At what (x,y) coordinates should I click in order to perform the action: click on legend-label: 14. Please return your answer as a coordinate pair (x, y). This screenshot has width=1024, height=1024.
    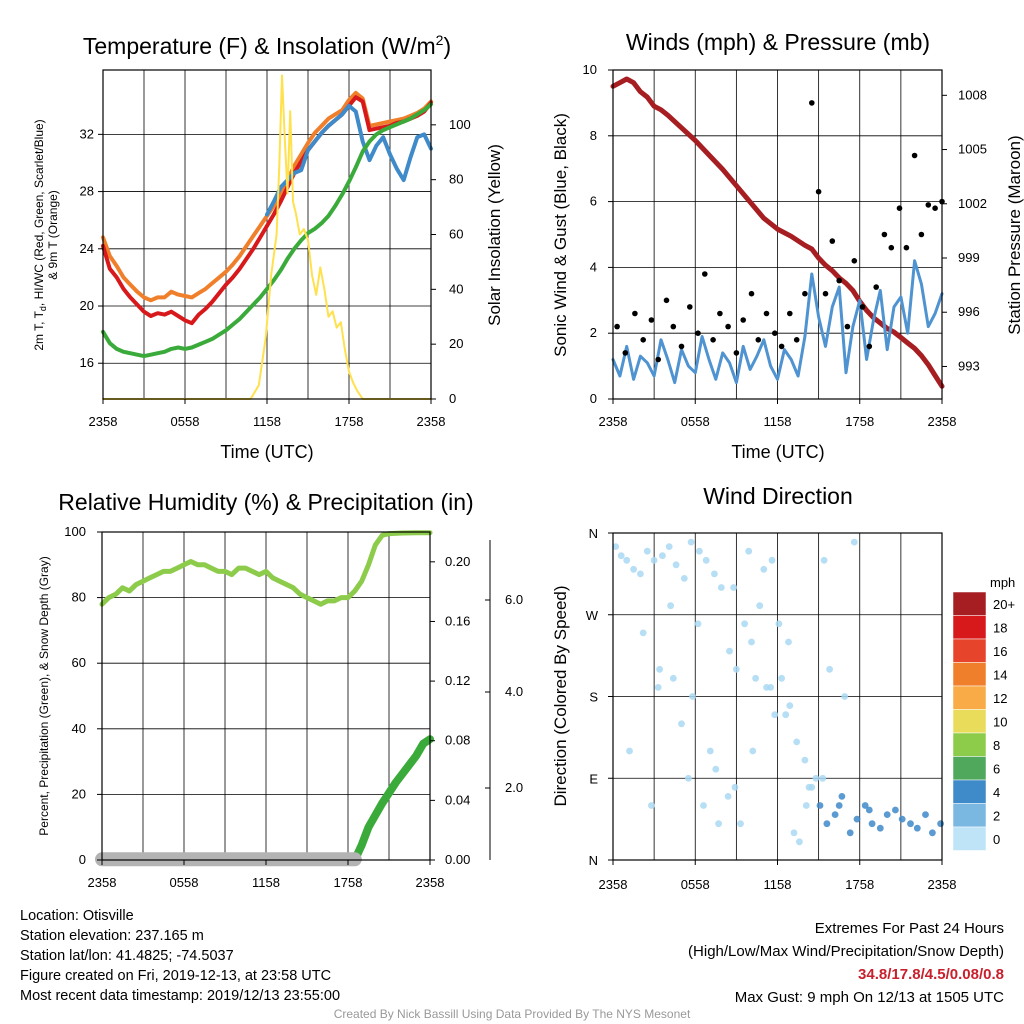
    Looking at the image, I should click on (1000, 675).